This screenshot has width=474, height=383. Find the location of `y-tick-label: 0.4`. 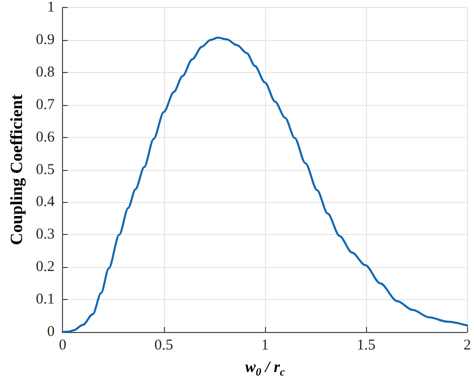

y-tick-label: 0.4 is located at coordinates (46, 202).